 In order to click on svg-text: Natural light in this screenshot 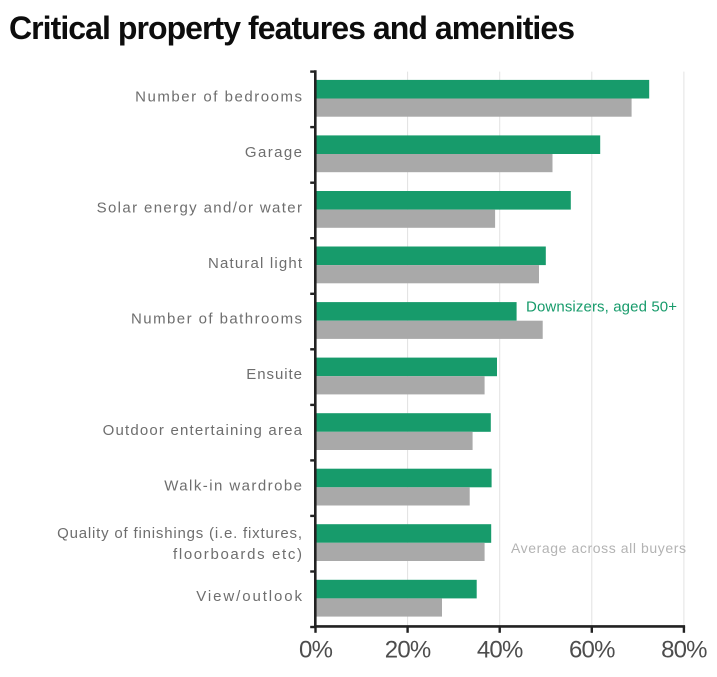, I will do `click(255, 263)`.